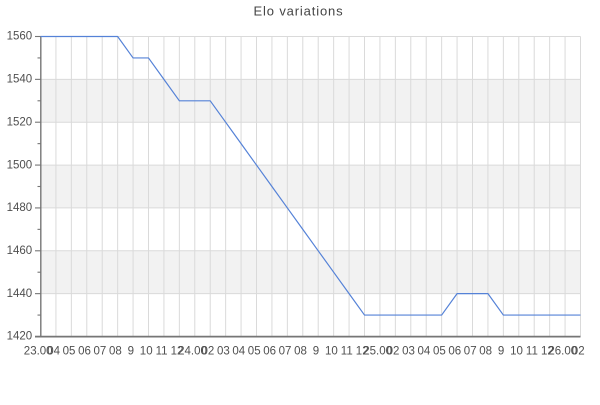 Image resolution: width=600 pixels, height=405 pixels. Describe the element at coordinates (377, 352) in the screenshot. I see `svg-text: 25.00` at that location.